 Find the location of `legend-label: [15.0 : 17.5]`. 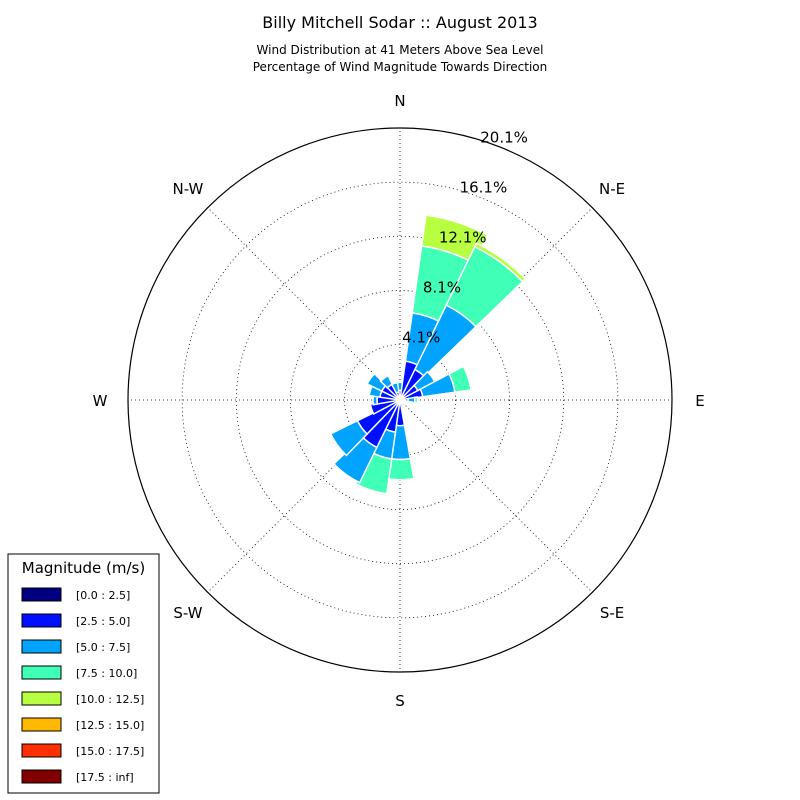

legend-label: [15.0 : 17.5] is located at coordinates (110, 751).